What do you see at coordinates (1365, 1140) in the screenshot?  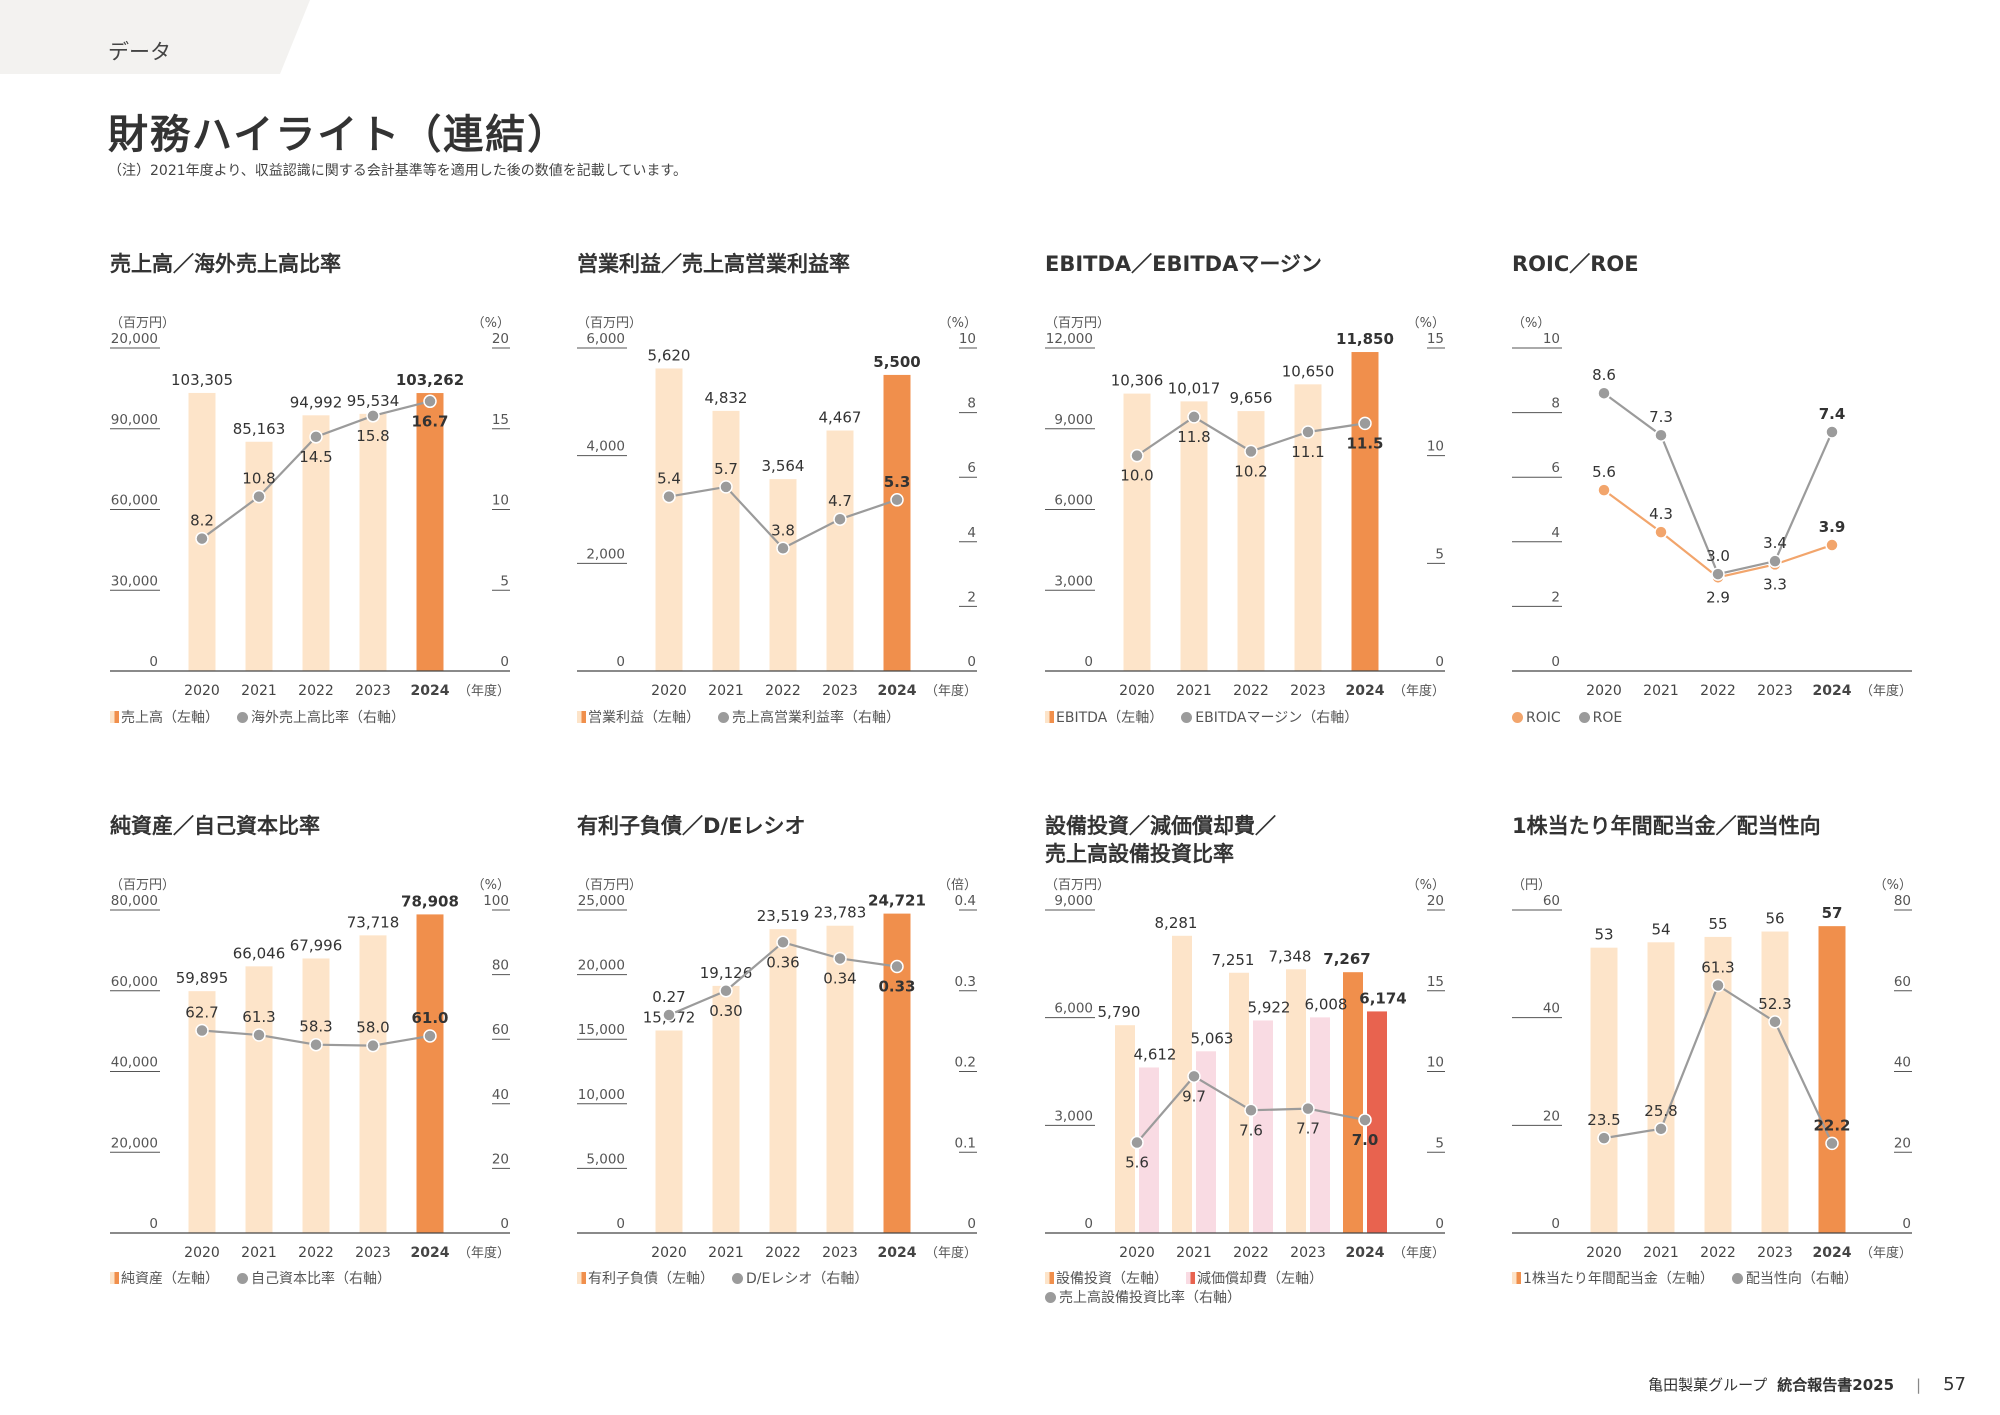 I see `line-value-label: 7.0` at bounding box center [1365, 1140].